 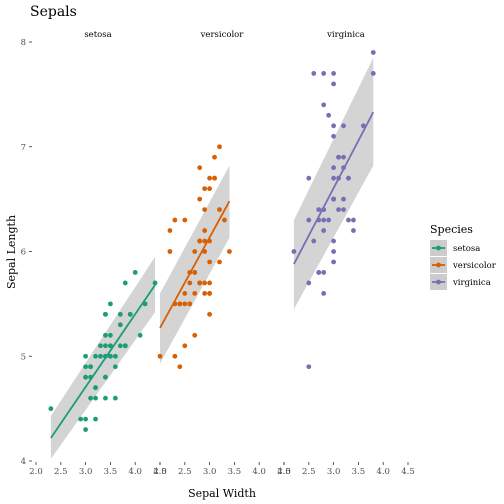 I want to click on regression-line-virginica, so click(x=334, y=188).